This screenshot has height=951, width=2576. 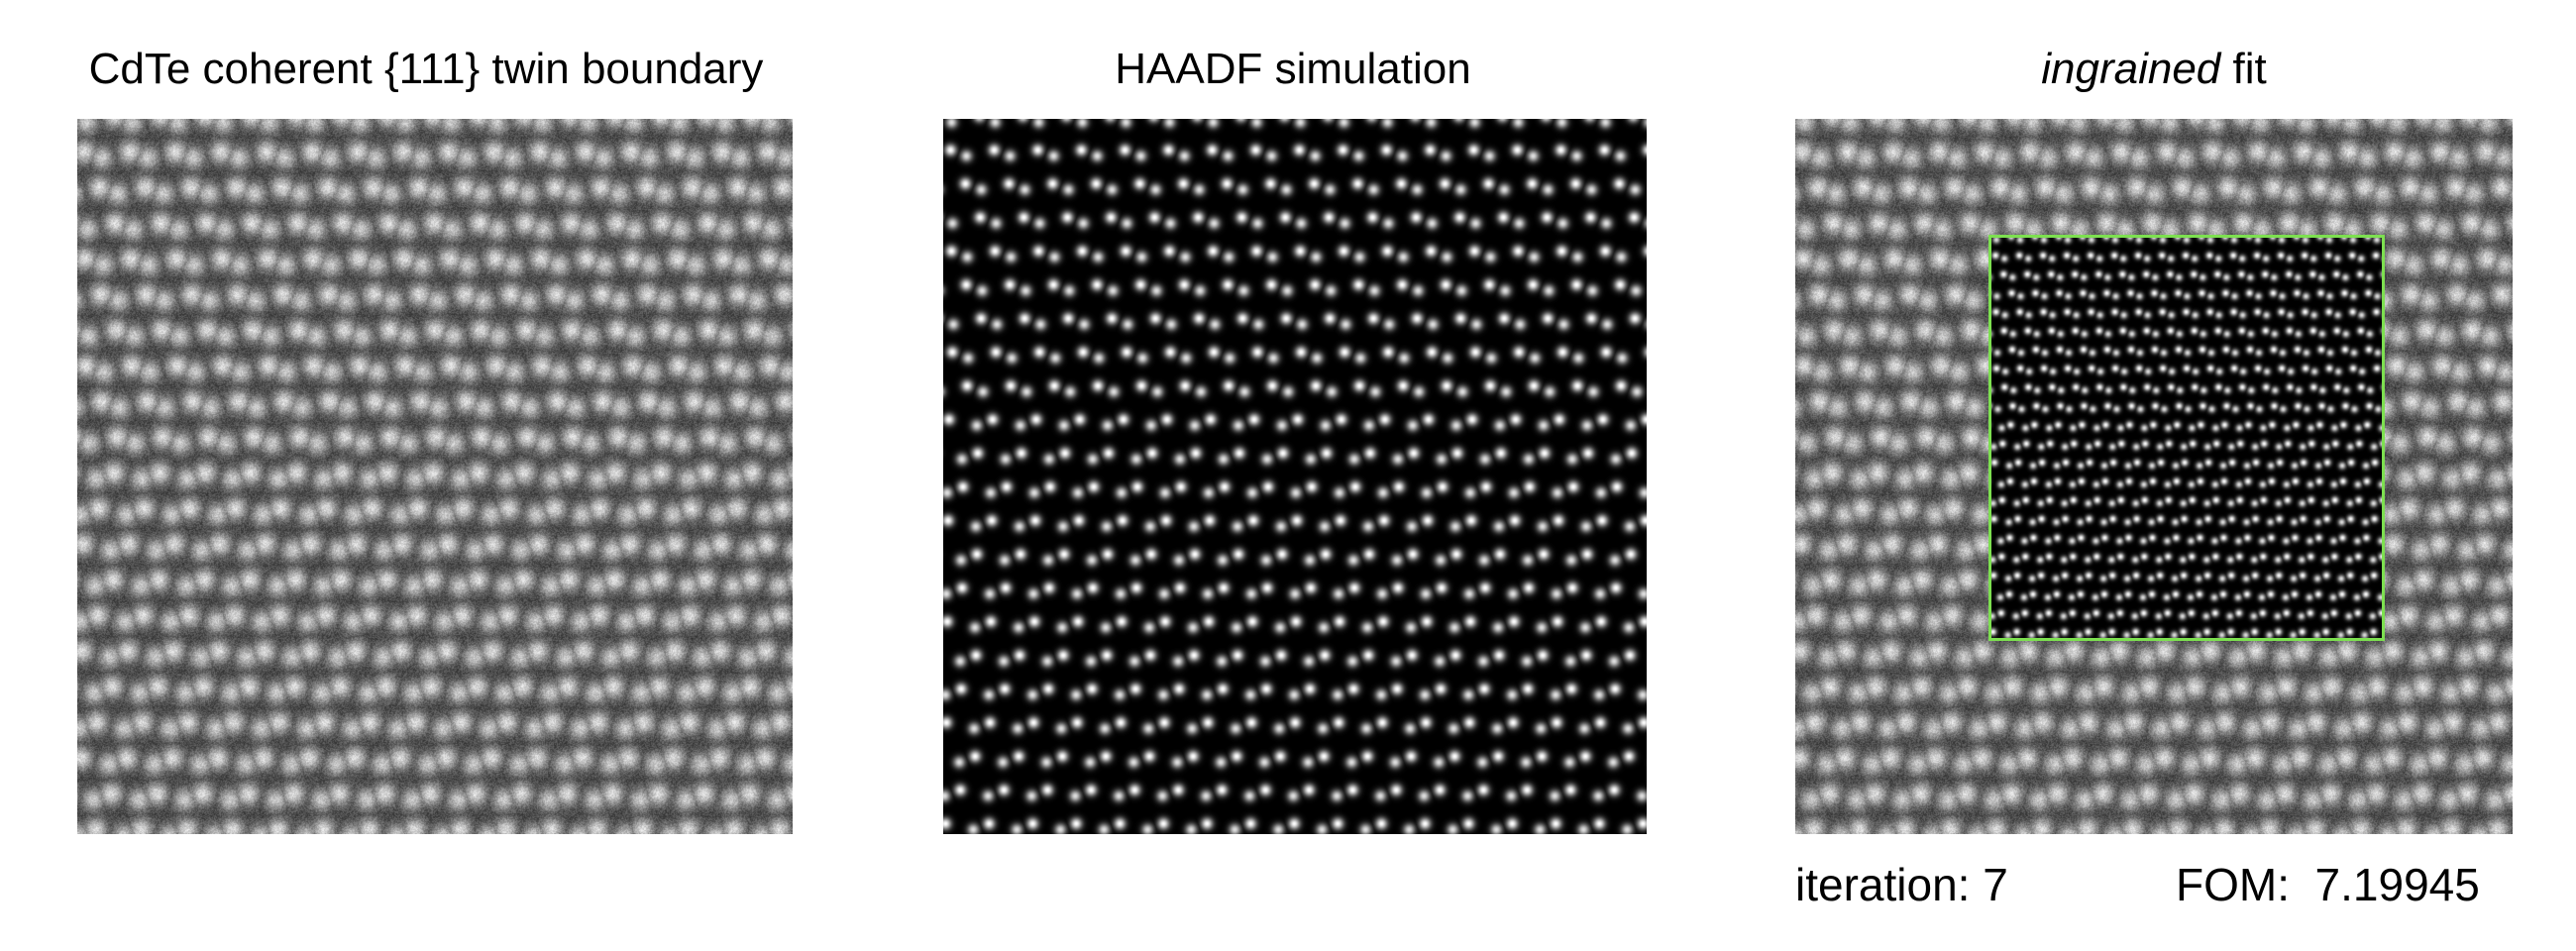 I want to click on iteration-readout: iteration: 7, so click(x=1901, y=884).